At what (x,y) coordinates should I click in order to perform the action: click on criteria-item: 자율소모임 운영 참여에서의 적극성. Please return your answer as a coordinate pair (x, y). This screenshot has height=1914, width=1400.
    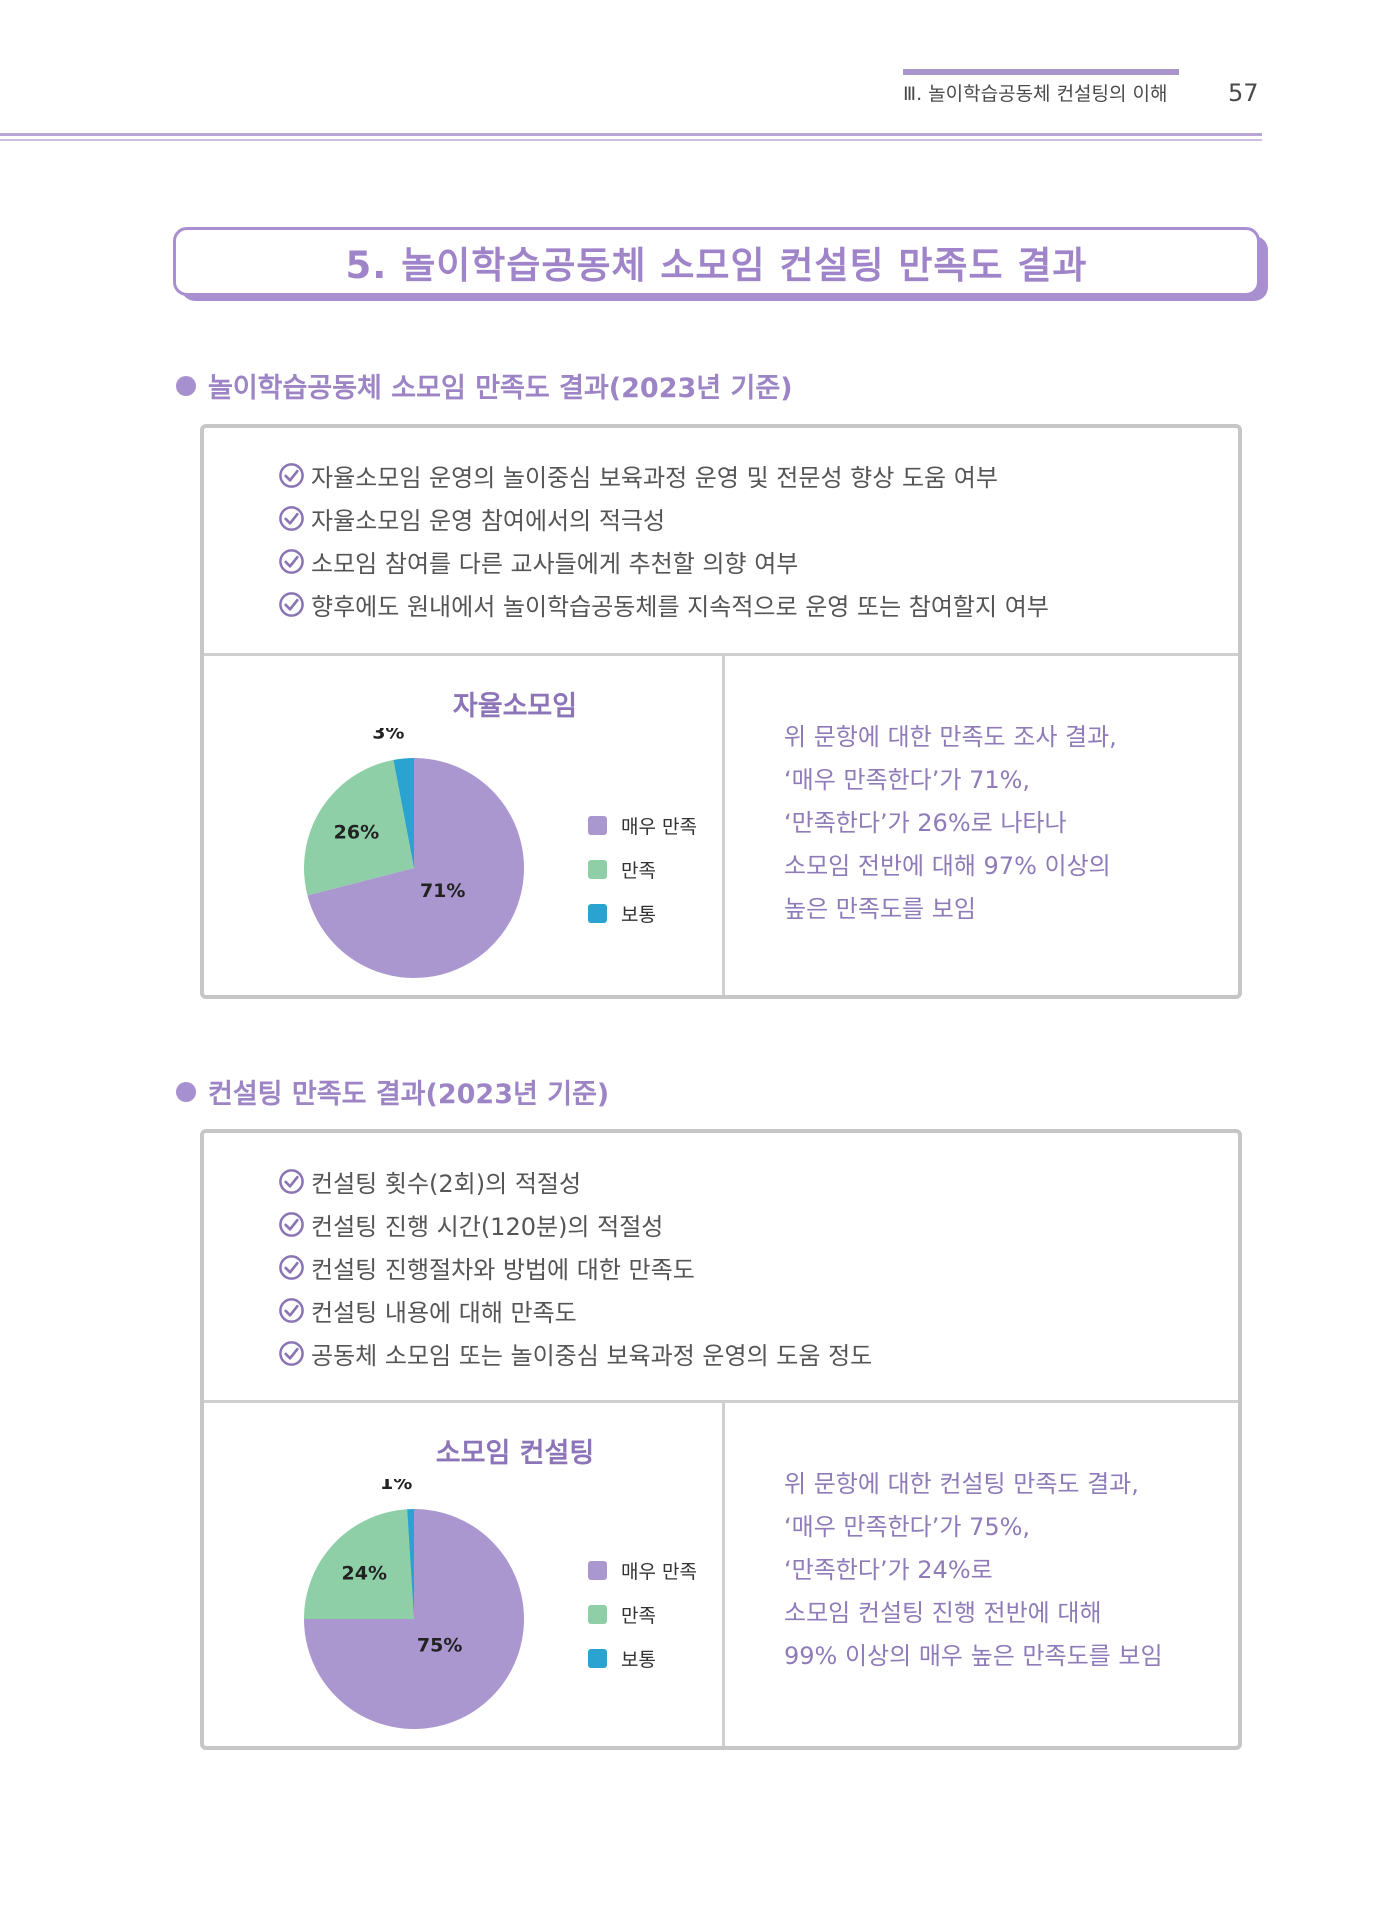
    Looking at the image, I should click on (663, 518).